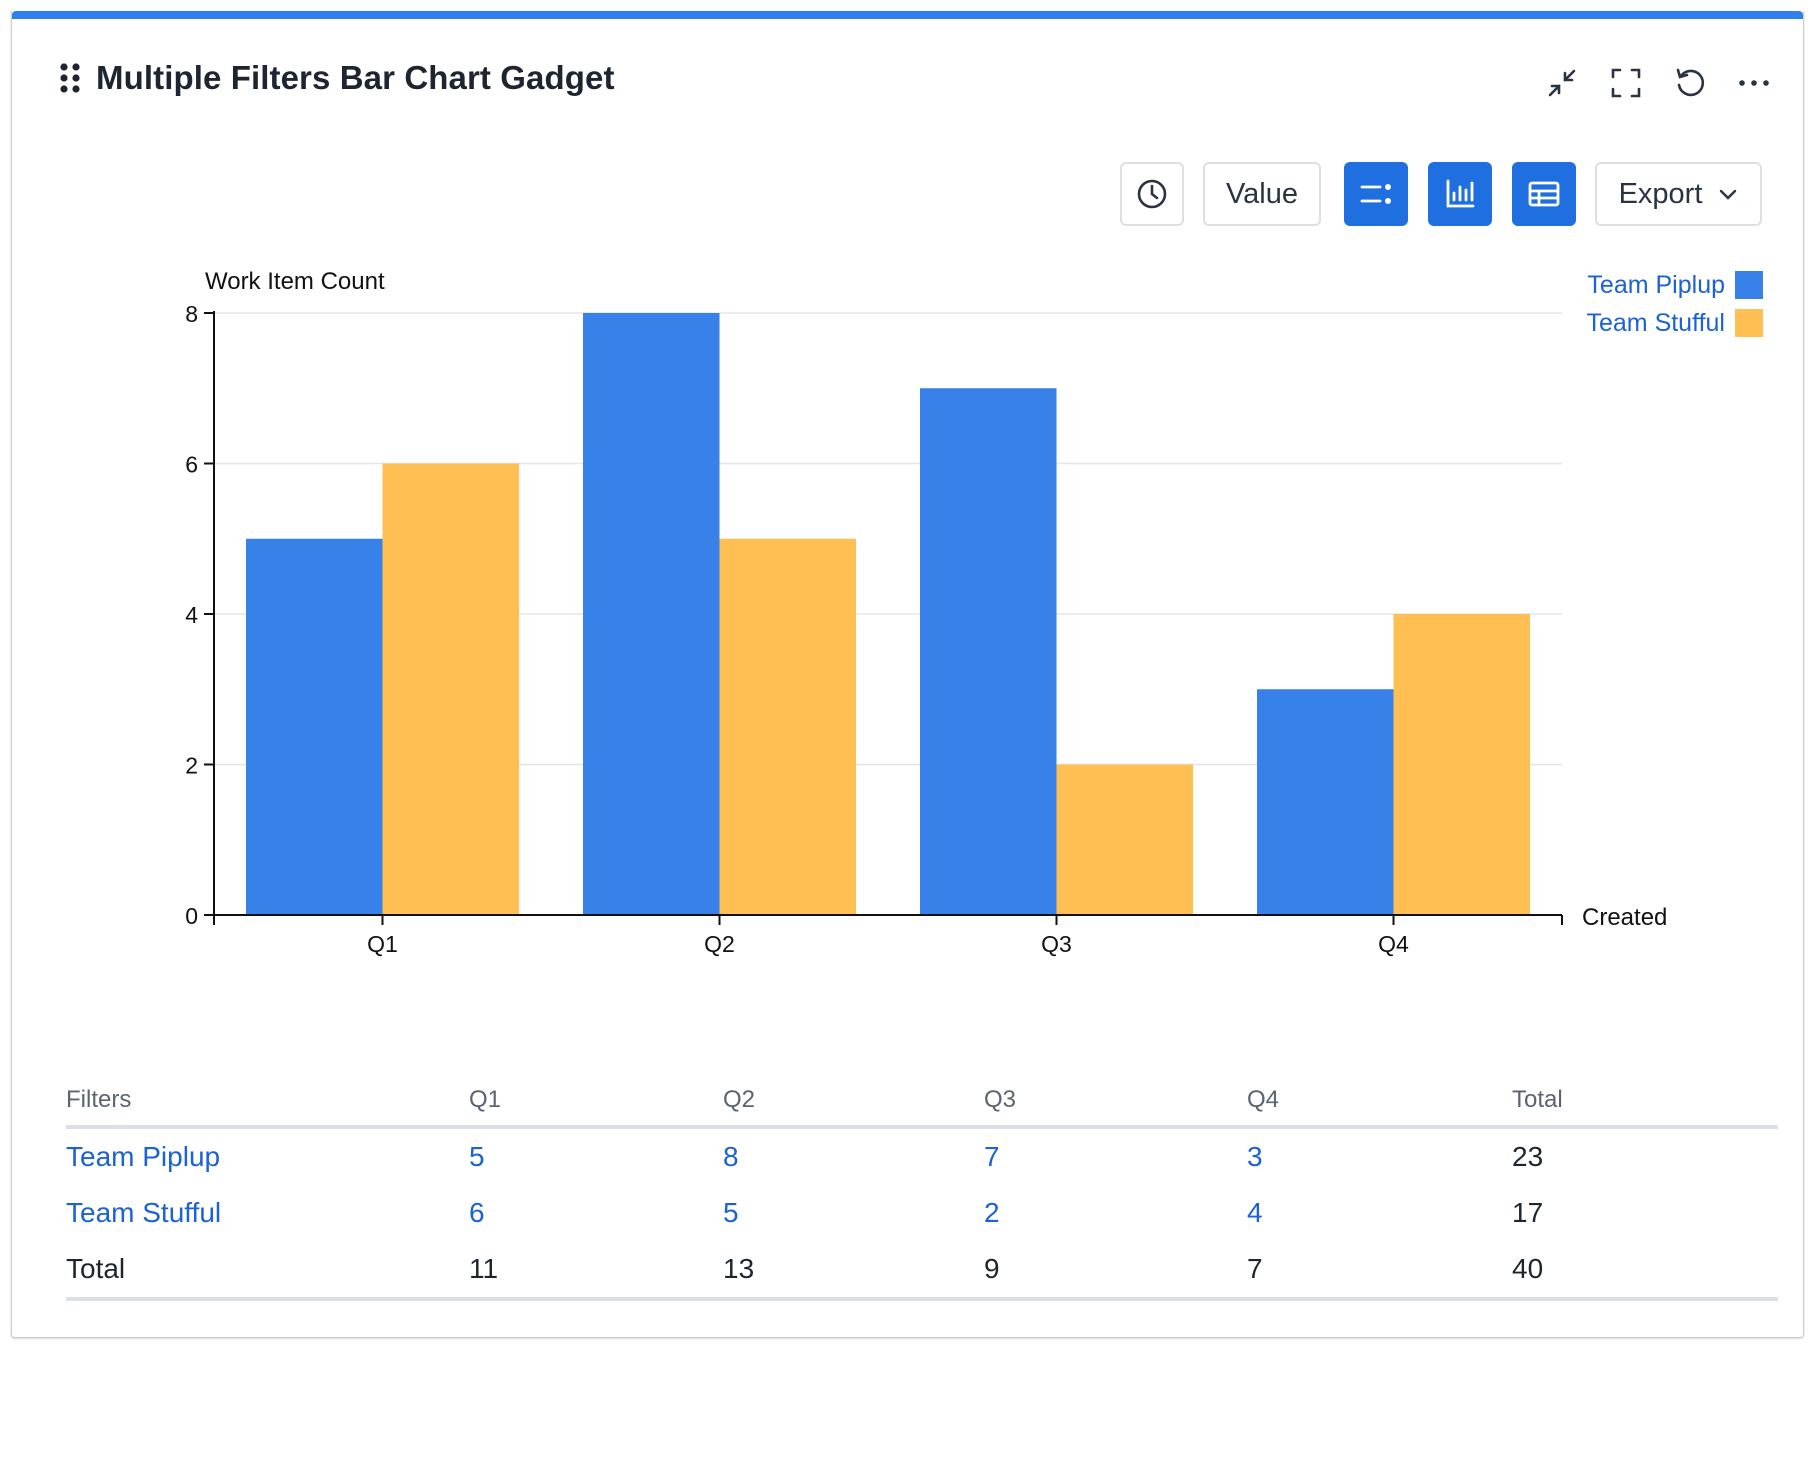 The image size is (1816, 1476). Describe the element at coordinates (1528, 1212) in the screenshot. I see `row-total: 17` at that location.